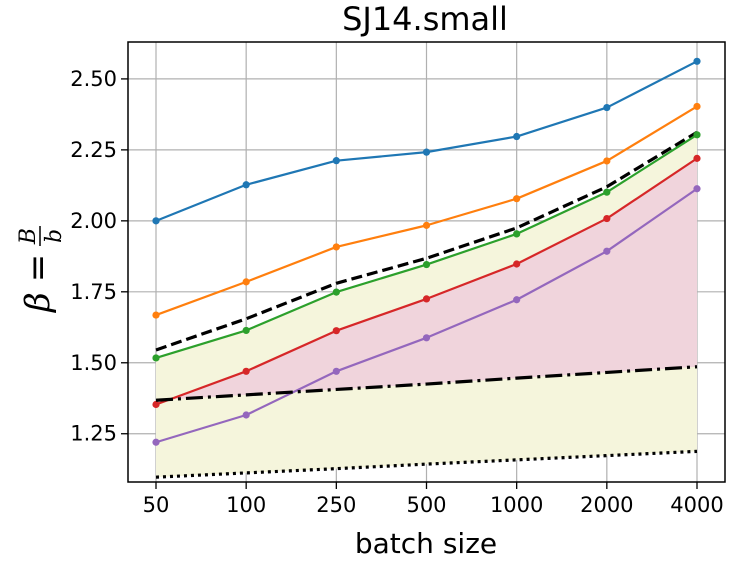 Image resolution: width=731 pixels, height=561 pixels. Describe the element at coordinates (426, 383) in the screenshot. I see `dashdot-black-series-line` at that location.